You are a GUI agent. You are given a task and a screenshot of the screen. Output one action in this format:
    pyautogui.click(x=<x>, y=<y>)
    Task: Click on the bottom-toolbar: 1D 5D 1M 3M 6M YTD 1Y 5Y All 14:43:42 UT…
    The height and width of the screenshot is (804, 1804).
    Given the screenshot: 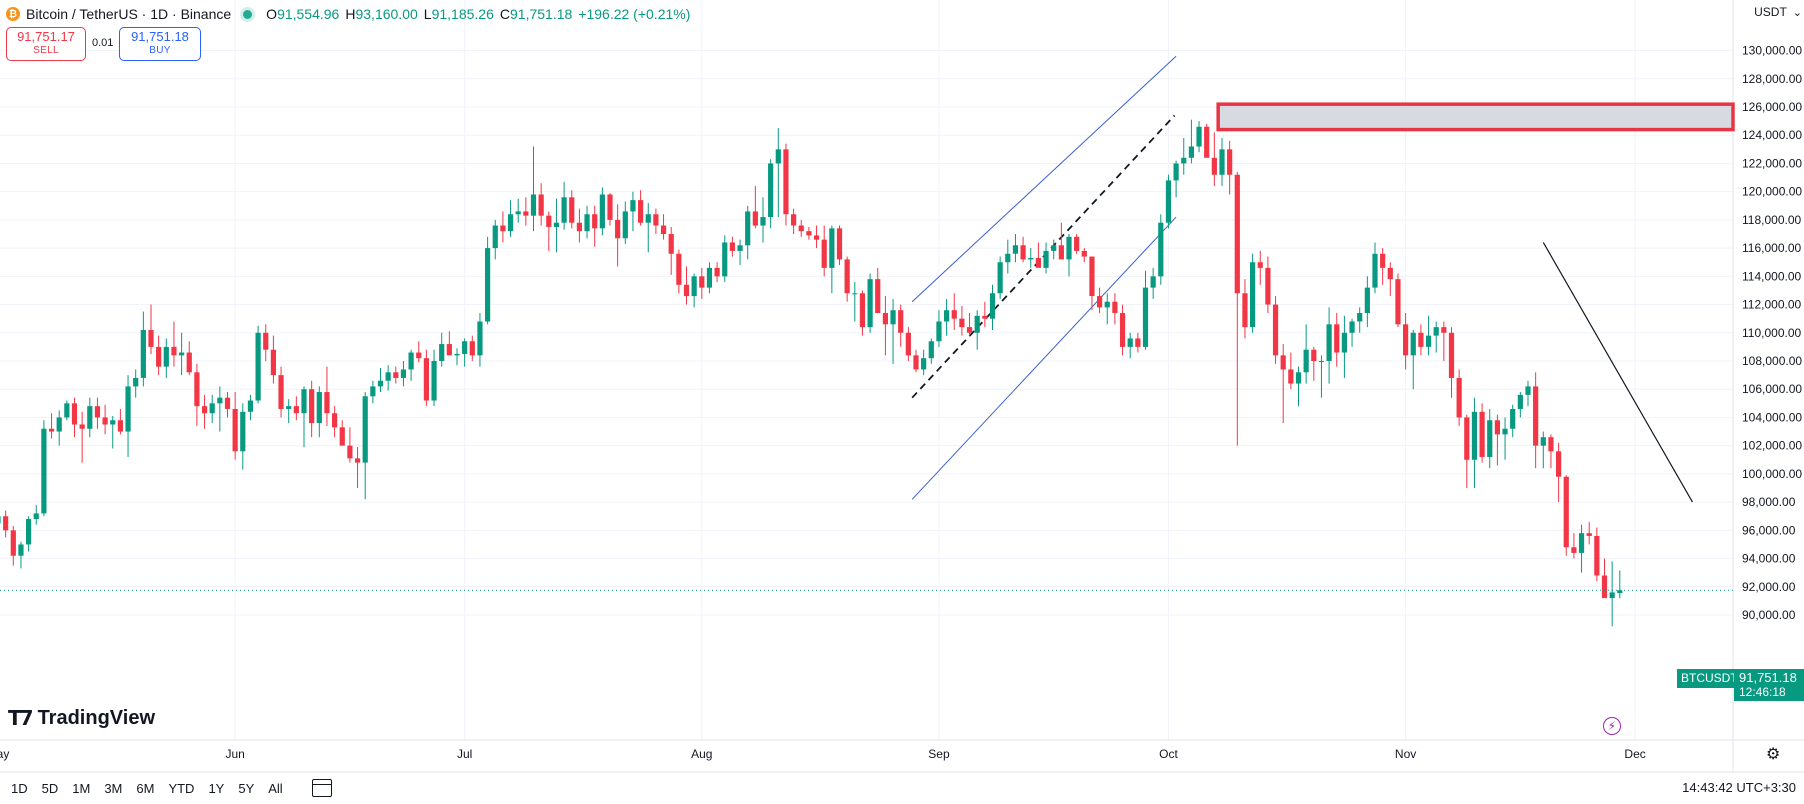 What is the action you would take?
    pyautogui.click(x=902, y=788)
    